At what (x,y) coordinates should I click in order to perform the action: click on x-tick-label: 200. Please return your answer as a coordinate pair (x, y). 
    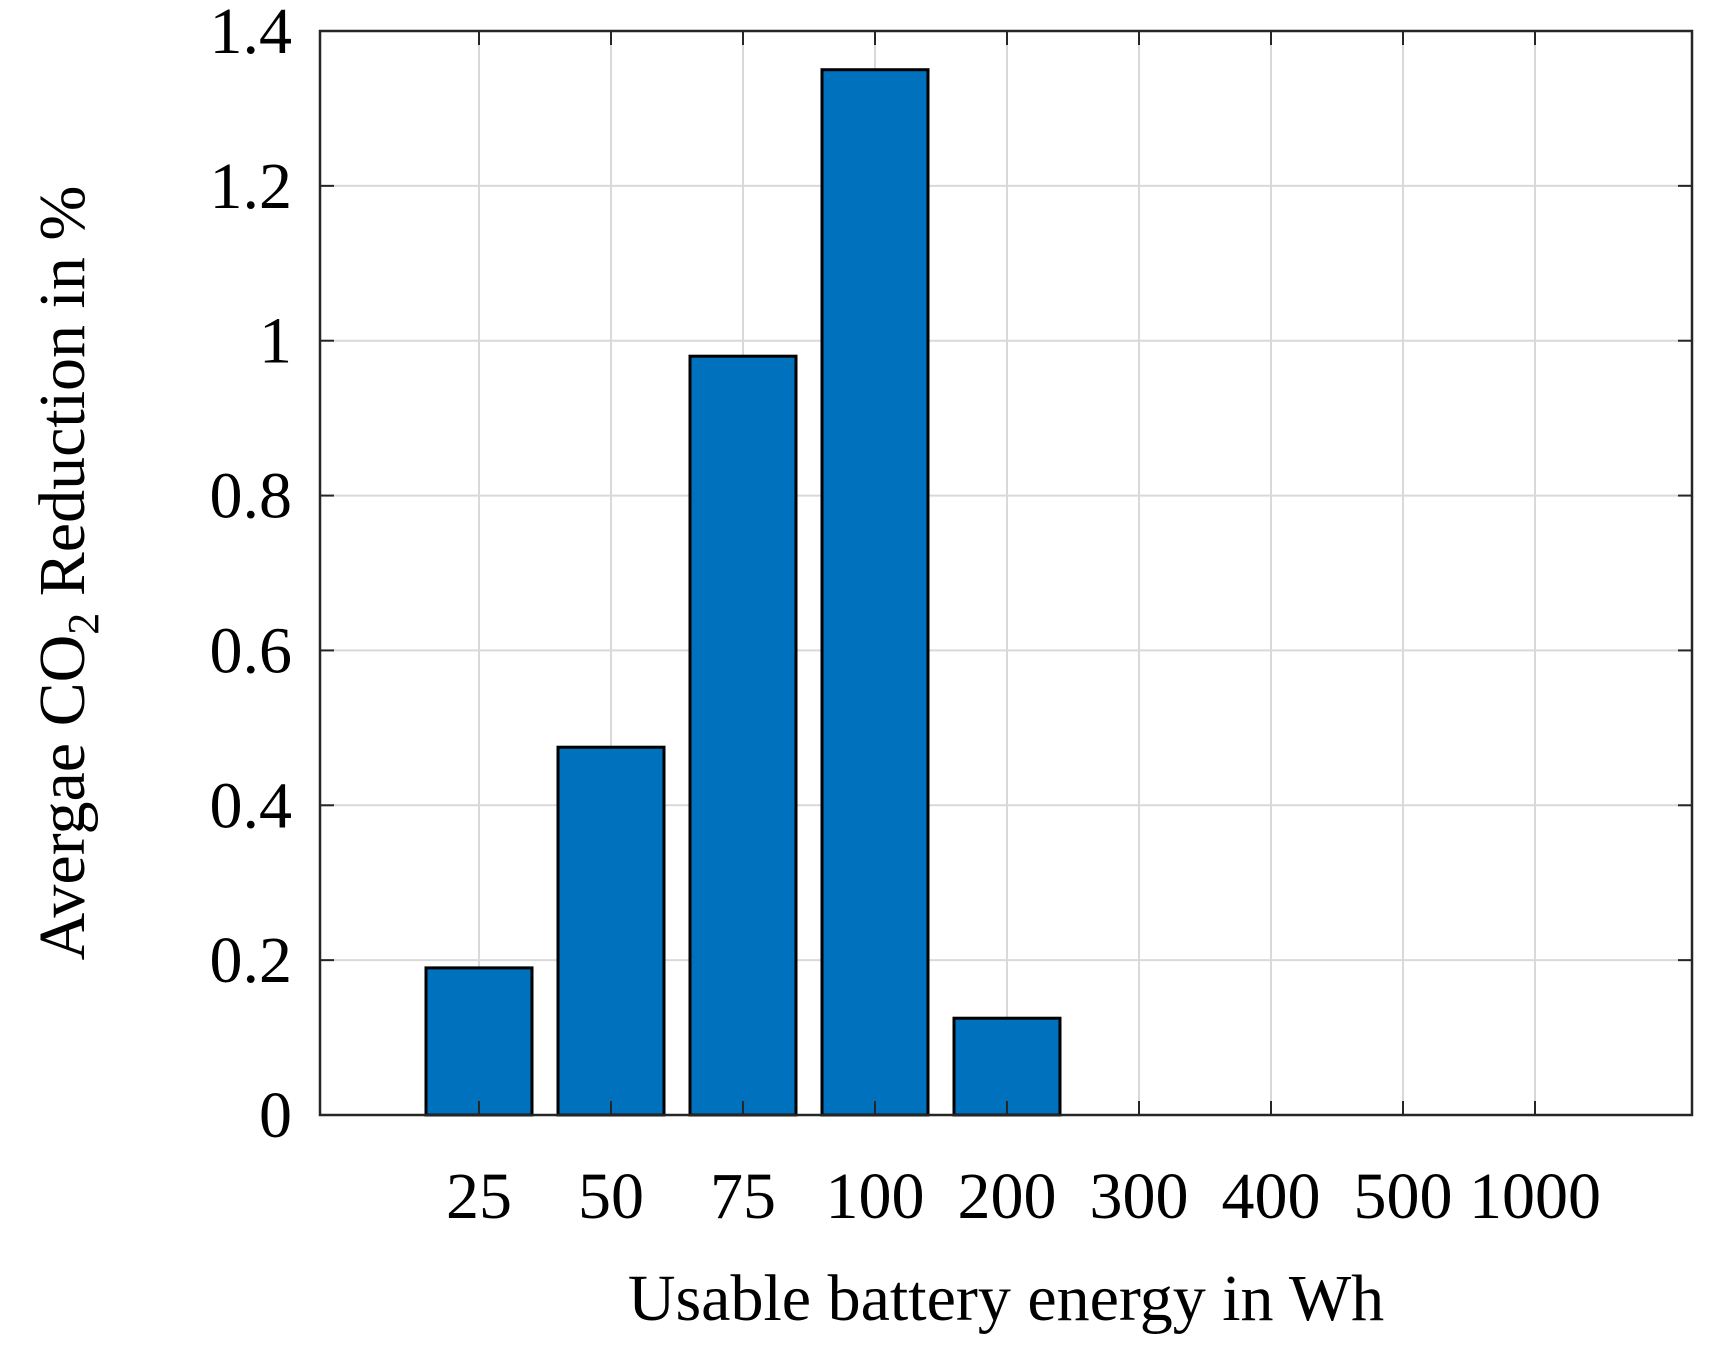
    Looking at the image, I should click on (1007, 1196).